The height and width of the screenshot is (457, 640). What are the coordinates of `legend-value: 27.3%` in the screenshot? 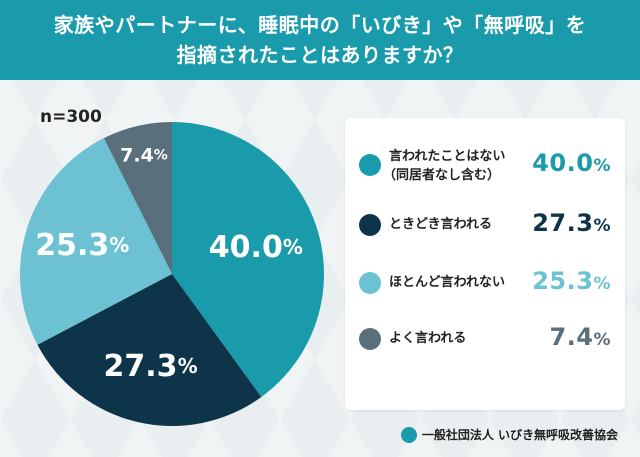 It's located at (571, 223).